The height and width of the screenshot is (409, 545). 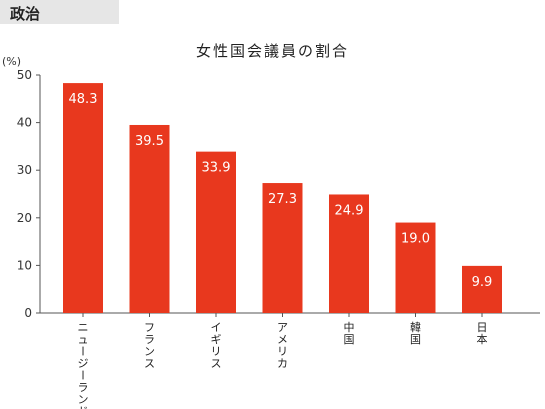 I want to click on x-tick-label-char: ギ, so click(x=216, y=339).